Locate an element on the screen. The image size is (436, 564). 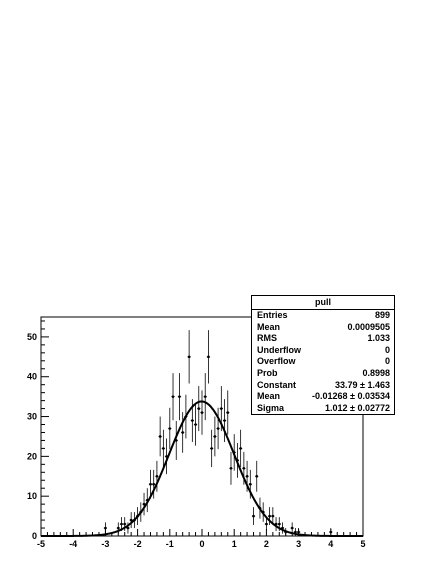
x-tick-label: -5 is located at coordinates (41, 544).